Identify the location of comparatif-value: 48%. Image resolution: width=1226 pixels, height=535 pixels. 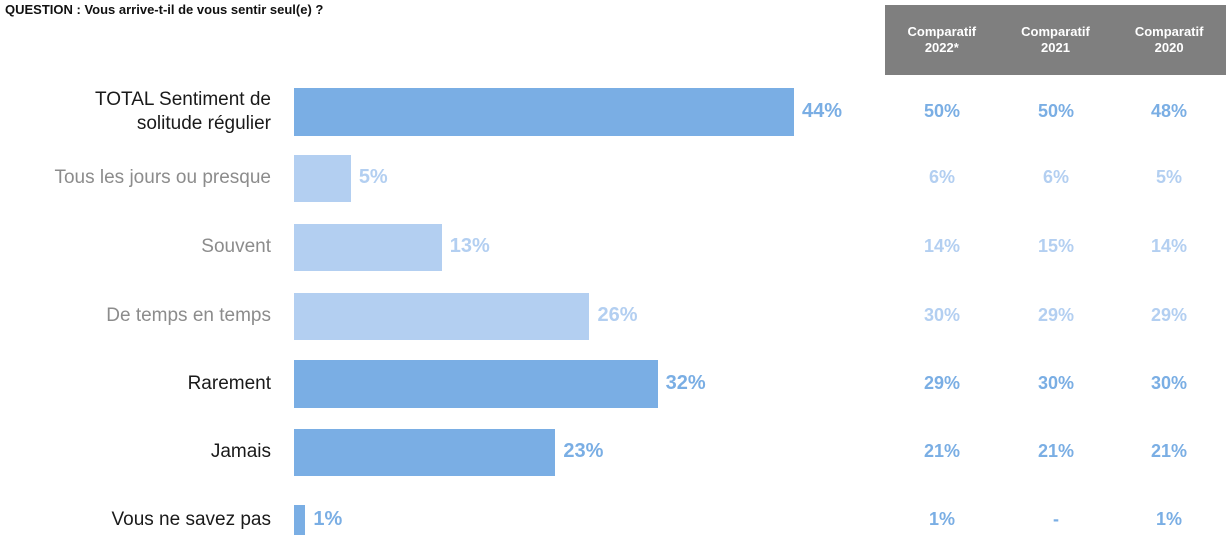
(1169, 111).